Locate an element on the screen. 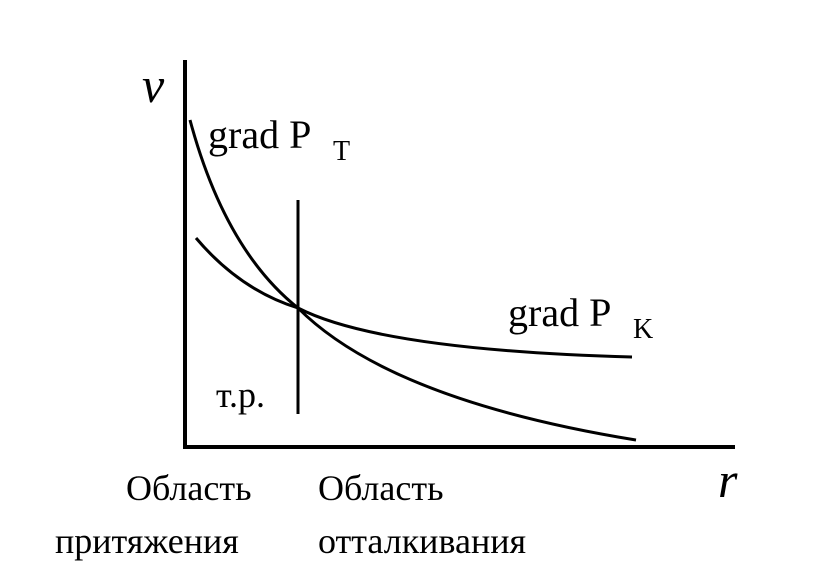 The height and width of the screenshot is (586, 834). curve-k is located at coordinates (413, 298).